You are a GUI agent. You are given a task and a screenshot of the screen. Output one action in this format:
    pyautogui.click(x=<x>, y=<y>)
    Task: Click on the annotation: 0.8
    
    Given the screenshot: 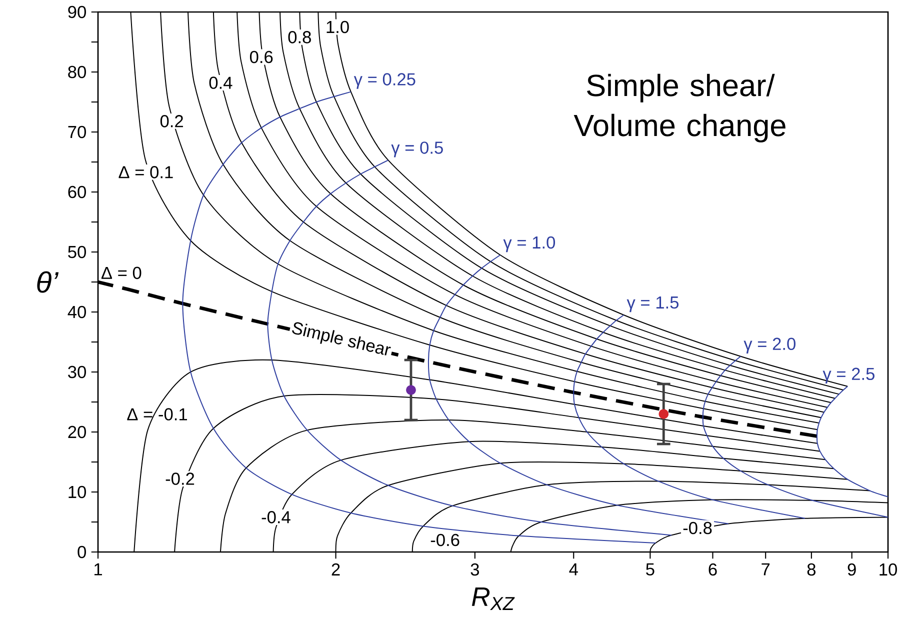 What is the action you would take?
    pyautogui.click(x=299, y=37)
    